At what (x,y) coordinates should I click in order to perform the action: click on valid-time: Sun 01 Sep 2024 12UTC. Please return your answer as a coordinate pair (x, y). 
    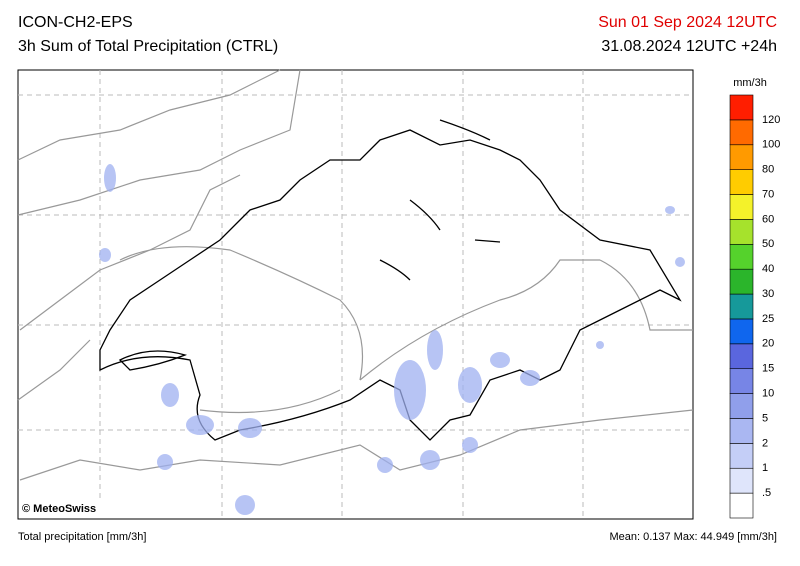
    Looking at the image, I should click on (687, 22).